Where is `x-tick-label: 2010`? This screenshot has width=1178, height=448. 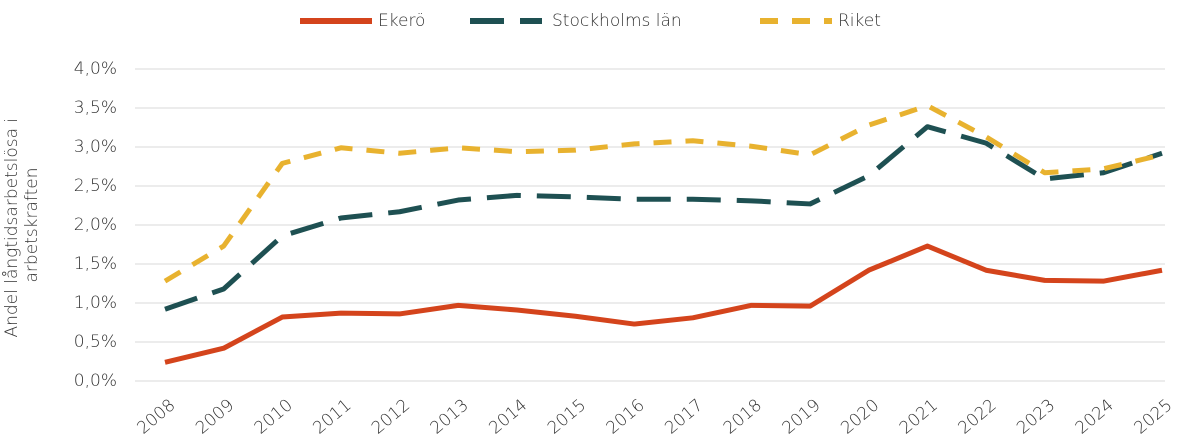 x-tick-label: 2010 is located at coordinates (274, 416).